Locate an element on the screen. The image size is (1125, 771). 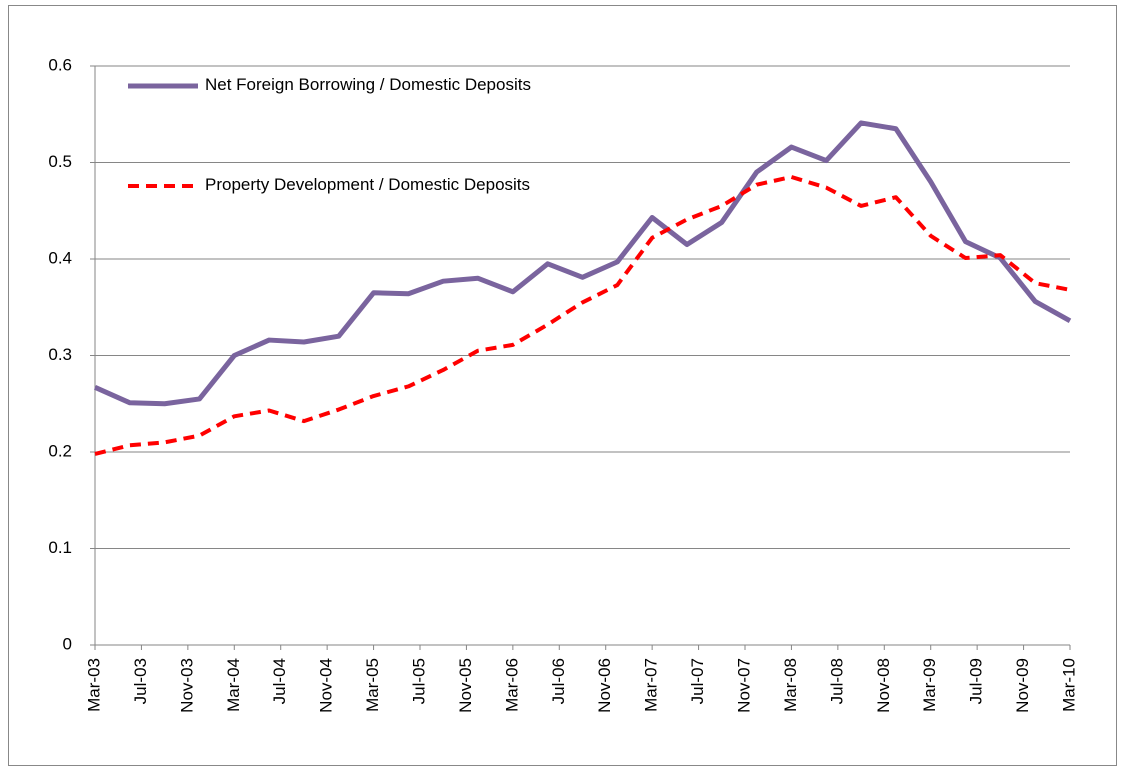
y-tick-label: 0.6 is located at coordinates (60, 64).